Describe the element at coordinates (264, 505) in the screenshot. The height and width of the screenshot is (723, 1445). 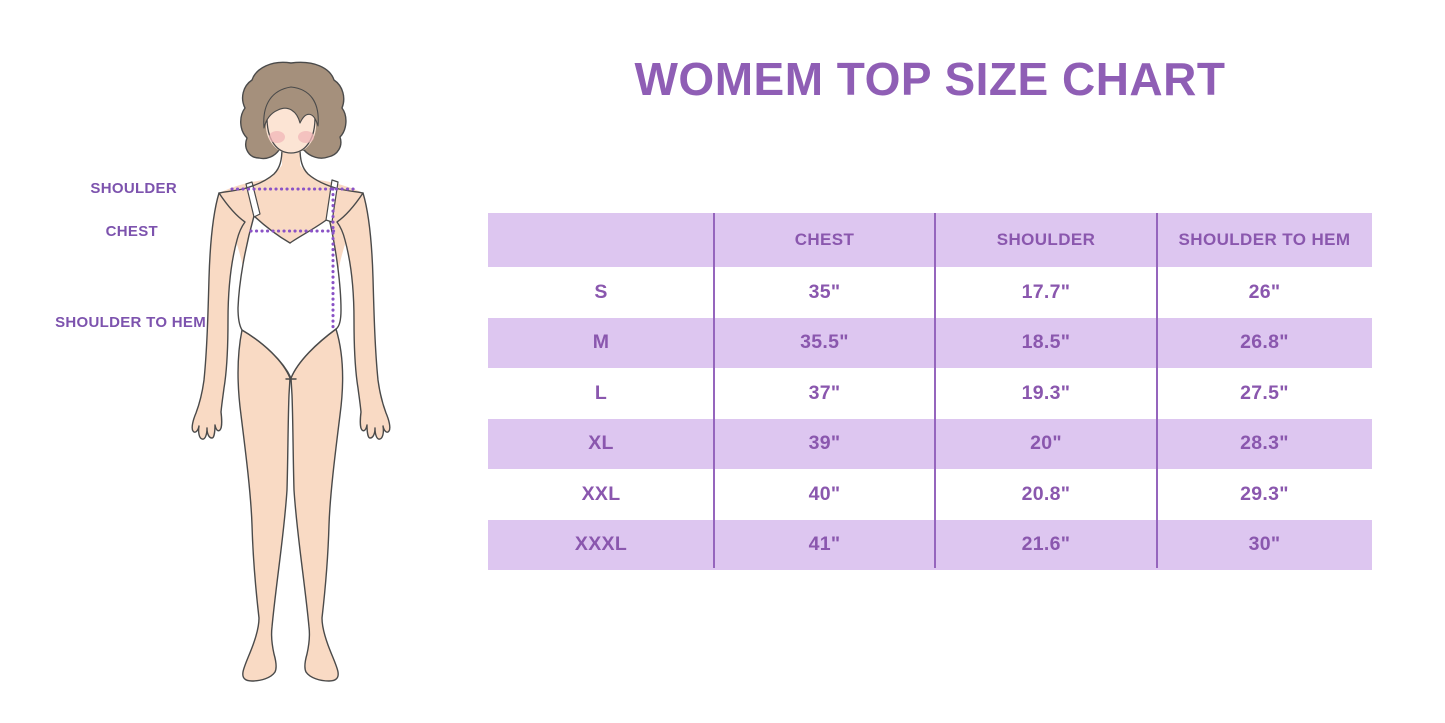
I see `left-leg` at that location.